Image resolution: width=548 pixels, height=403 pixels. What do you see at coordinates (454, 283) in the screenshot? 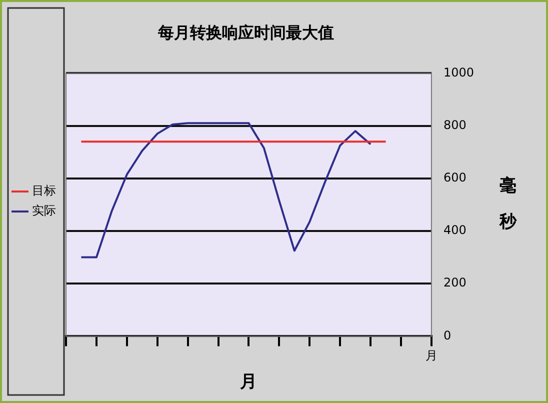
I see `y-tick-label: 200` at bounding box center [454, 283].